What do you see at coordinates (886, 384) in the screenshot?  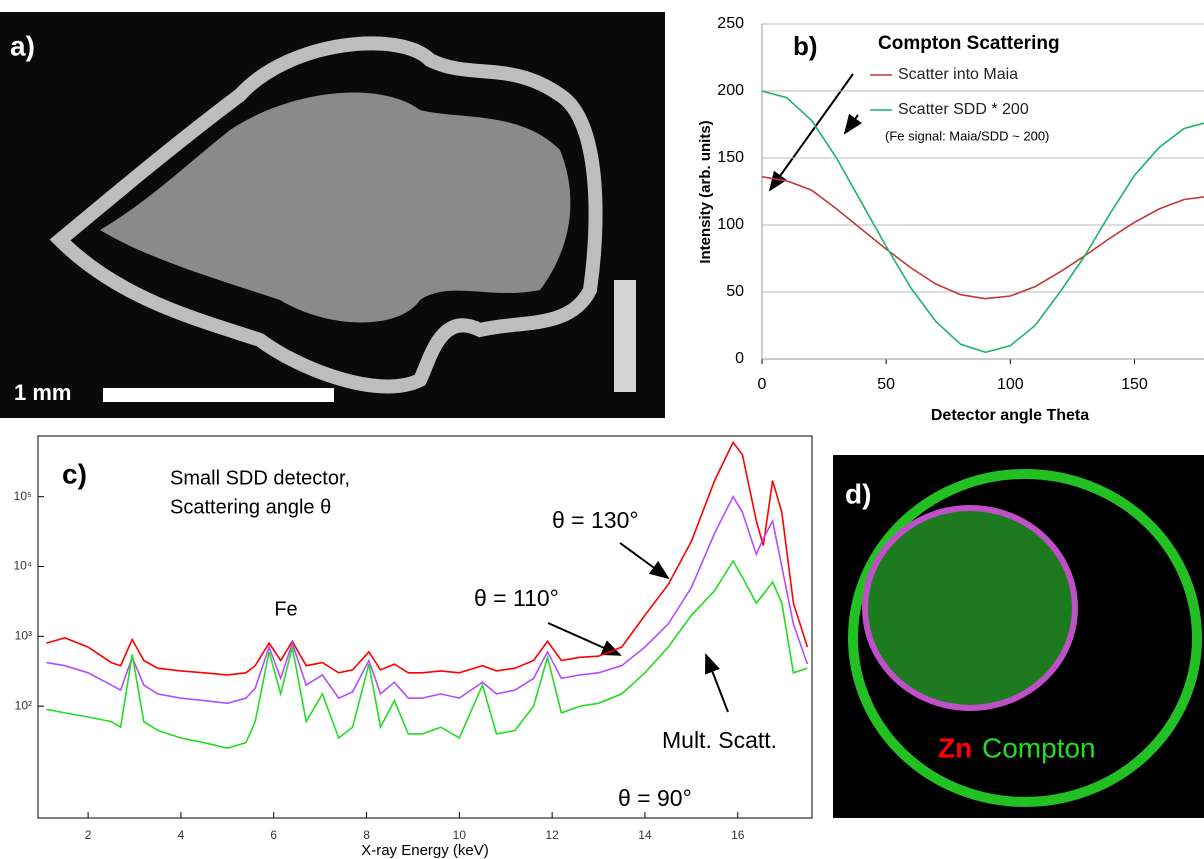 I see `x-tick-label: 50` at bounding box center [886, 384].